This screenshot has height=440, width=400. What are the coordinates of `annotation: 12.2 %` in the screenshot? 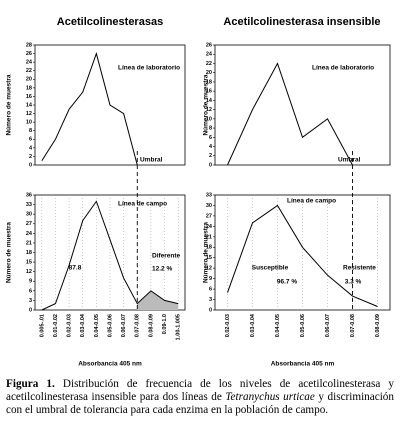 It's located at (162, 269).